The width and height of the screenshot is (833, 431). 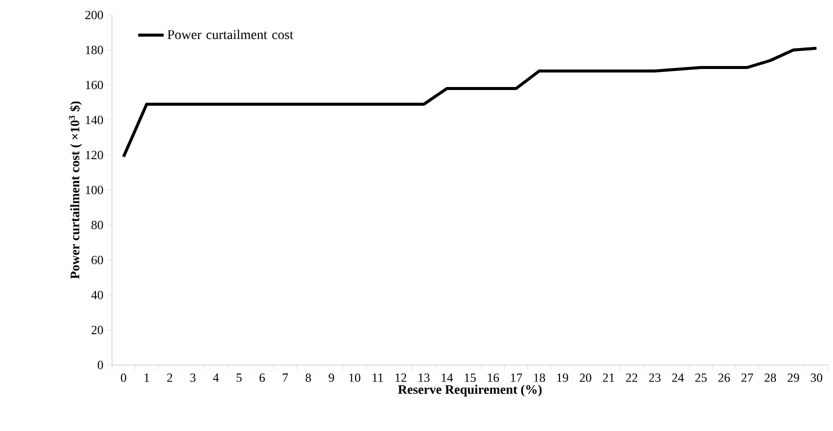 What do you see at coordinates (169, 378) in the screenshot?
I see `x-tick-label: 2` at bounding box center [169, 378].